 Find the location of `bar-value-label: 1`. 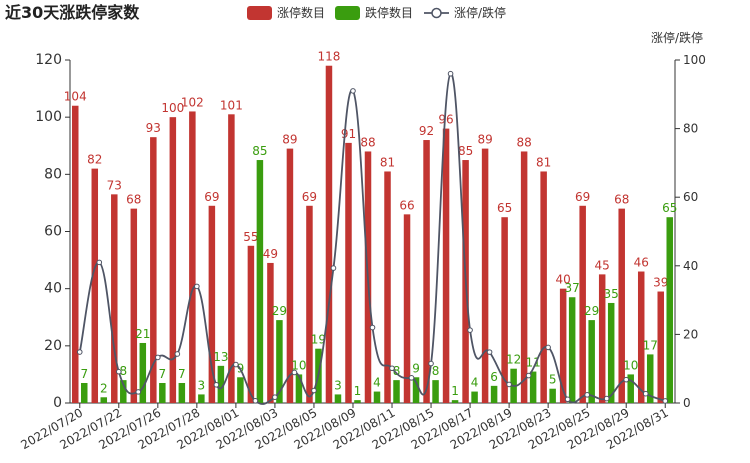

bar-value-label: 1 is located at coordinates (455, 391).